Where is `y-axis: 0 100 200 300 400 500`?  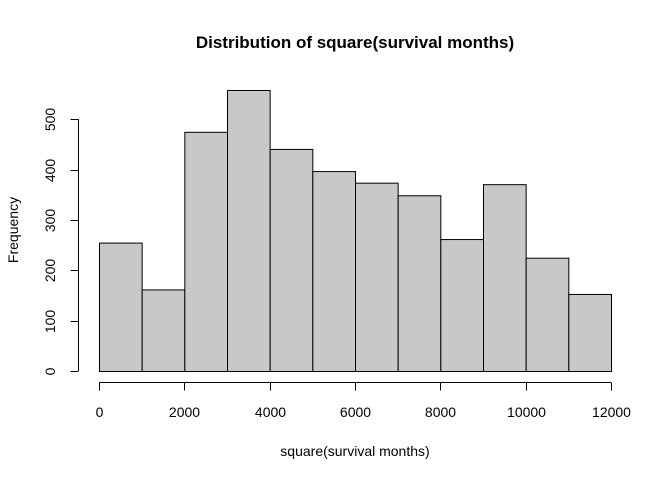
y-axis: 0 100 200 300 400 500 is located at coordinates (60, 241).